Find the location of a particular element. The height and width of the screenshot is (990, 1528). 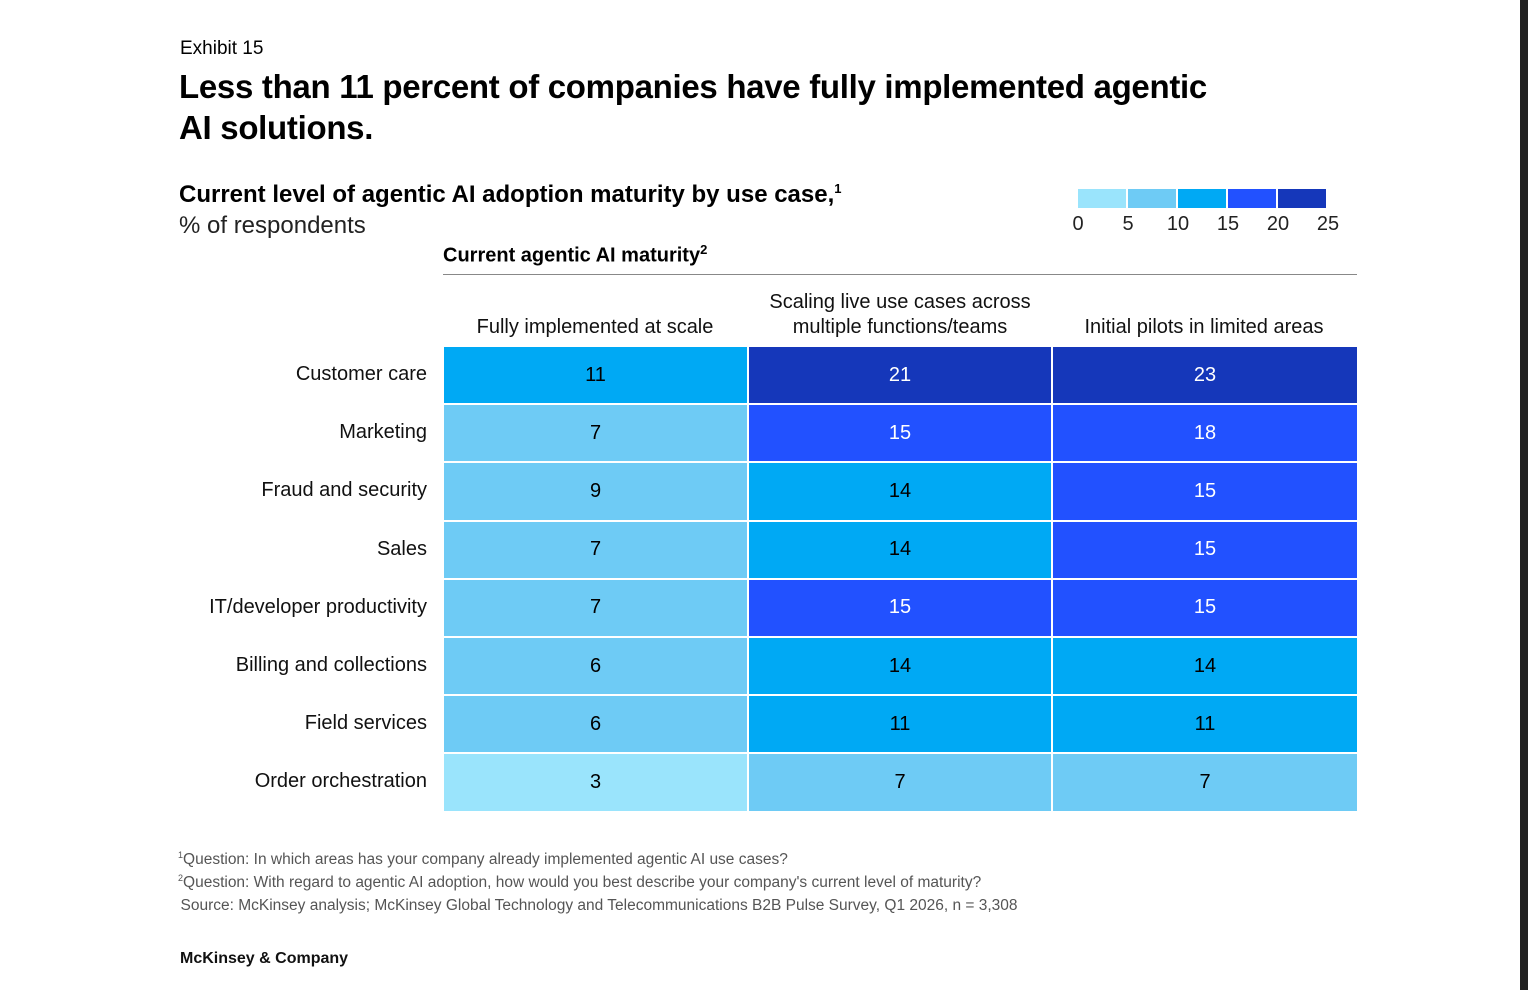

footnote-mark: 1 is located at coordinates (181, 855).